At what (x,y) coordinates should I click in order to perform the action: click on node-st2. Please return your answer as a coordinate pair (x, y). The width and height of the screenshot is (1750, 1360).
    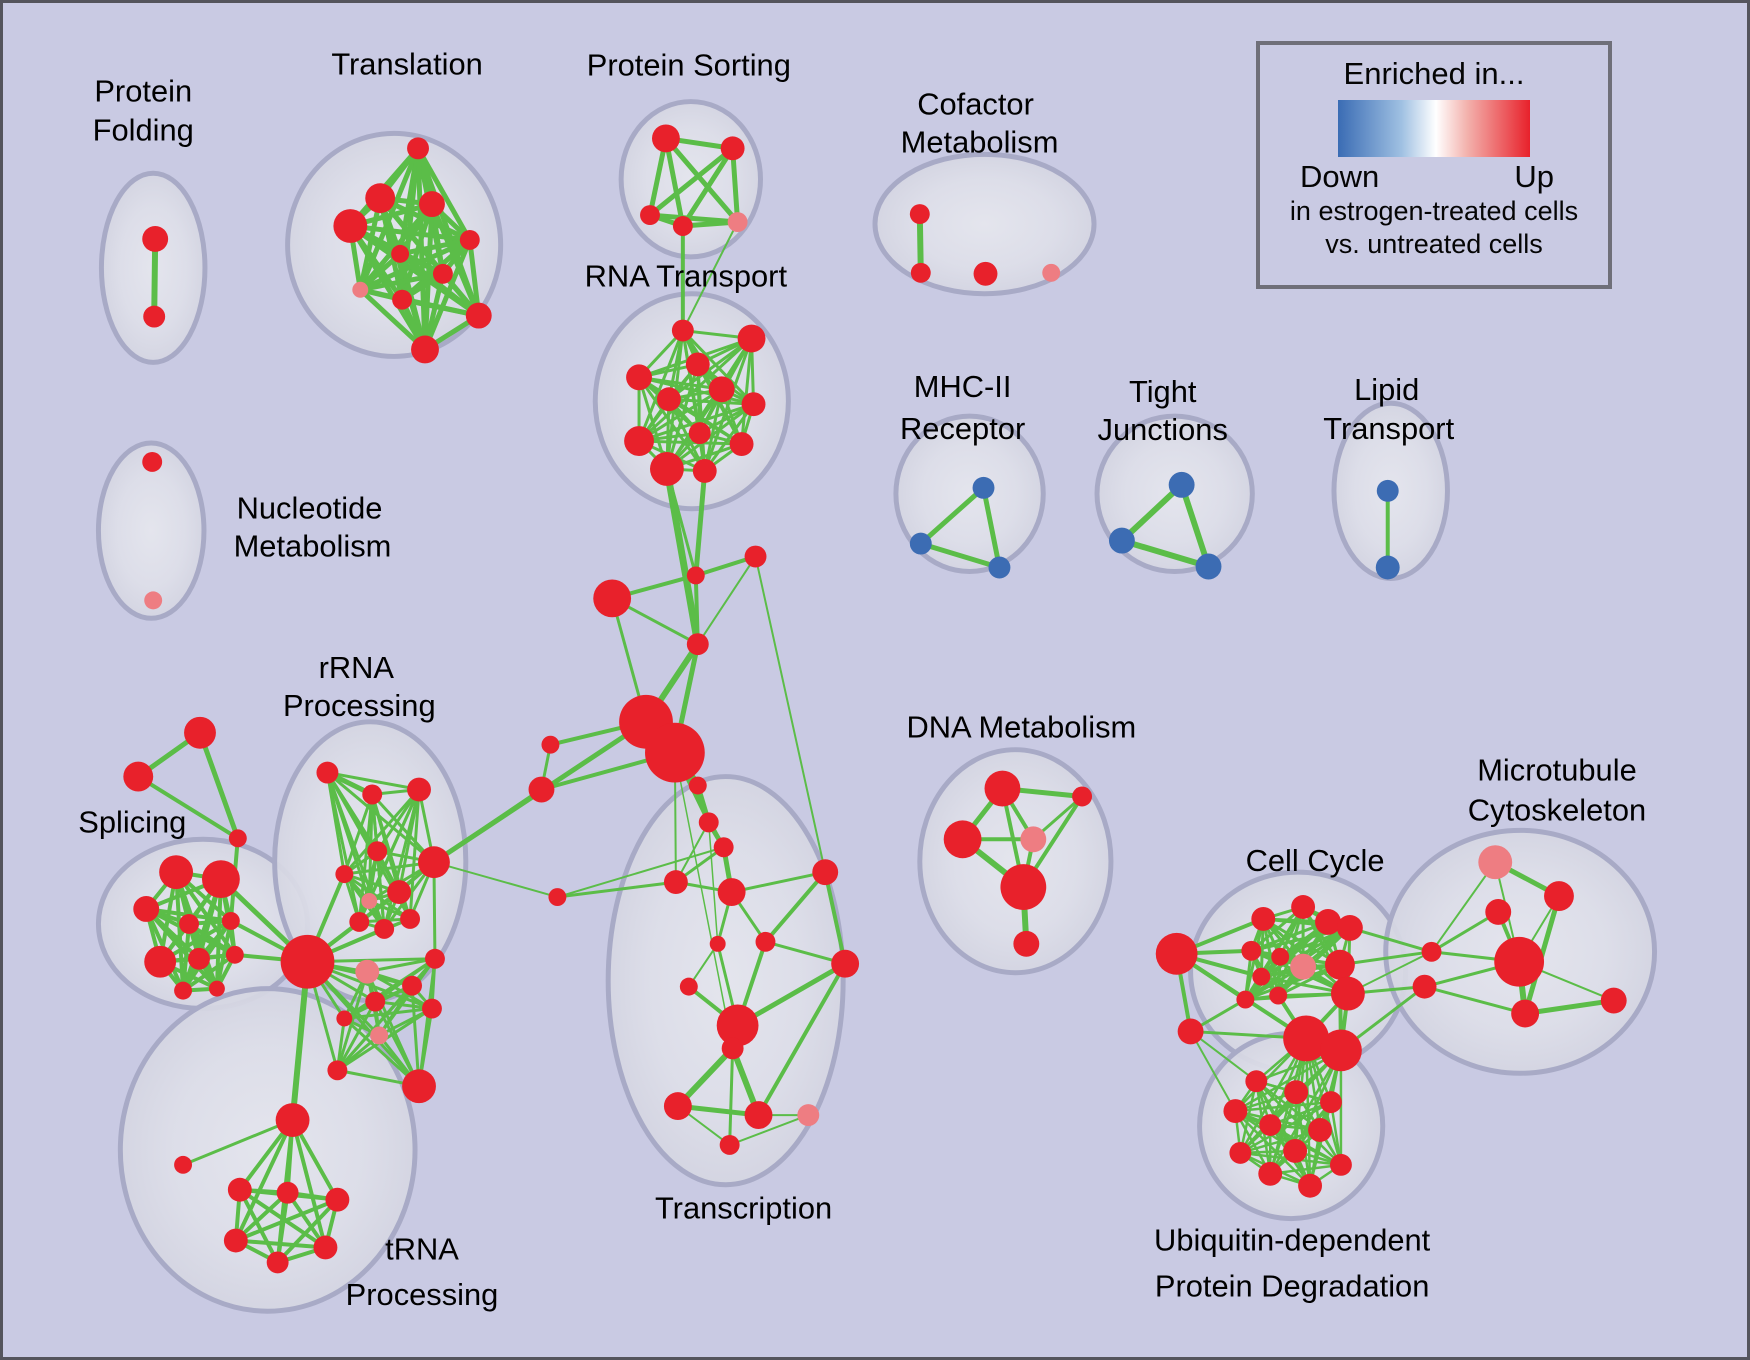
    Looking at the image, I should click on (237, 838).